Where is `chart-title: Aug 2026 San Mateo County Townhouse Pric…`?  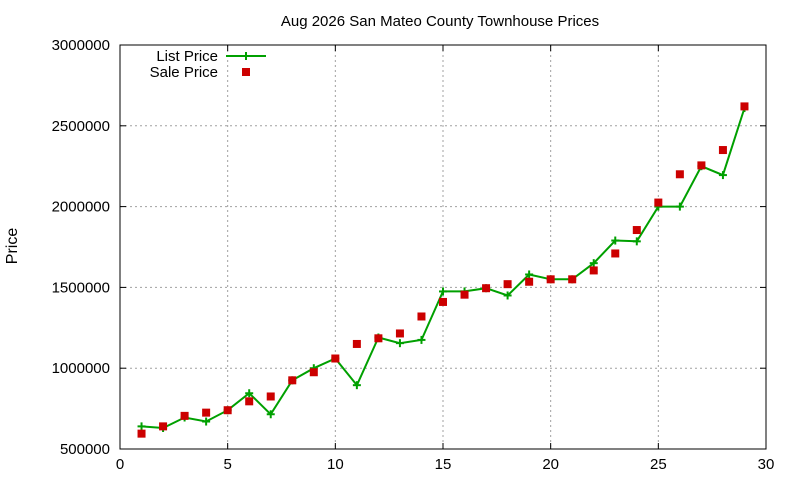
chart-title: Aug 2026 San Mateo County Townhouse Pric… is located at coordinates (440, 21).